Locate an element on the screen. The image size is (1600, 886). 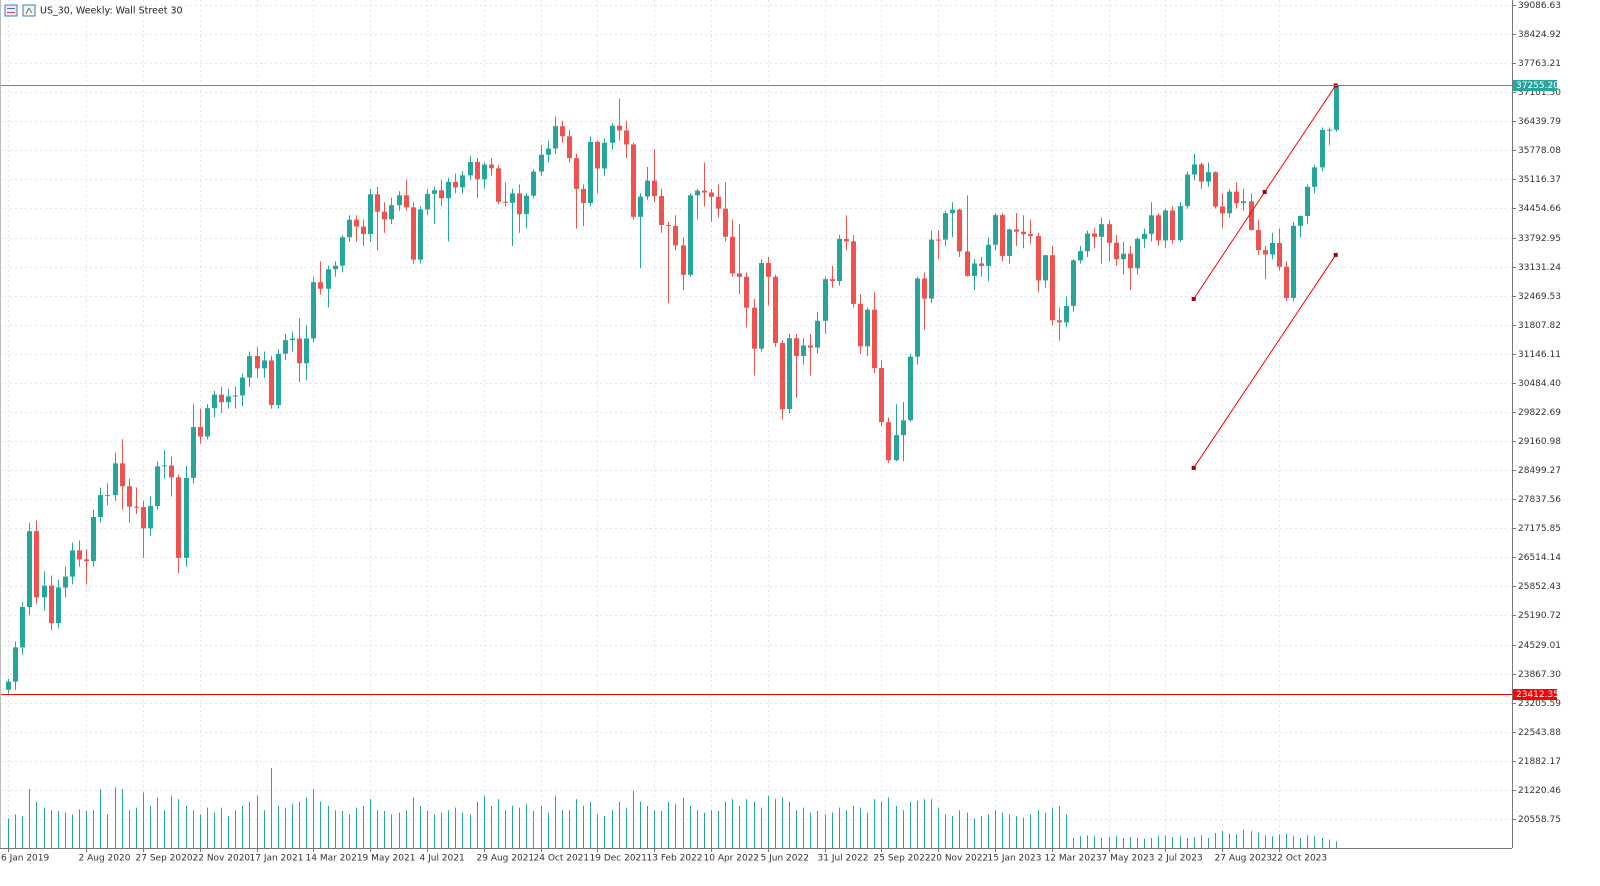
y-tick-label: 25852.43 is located at coordinates (1539, 587).